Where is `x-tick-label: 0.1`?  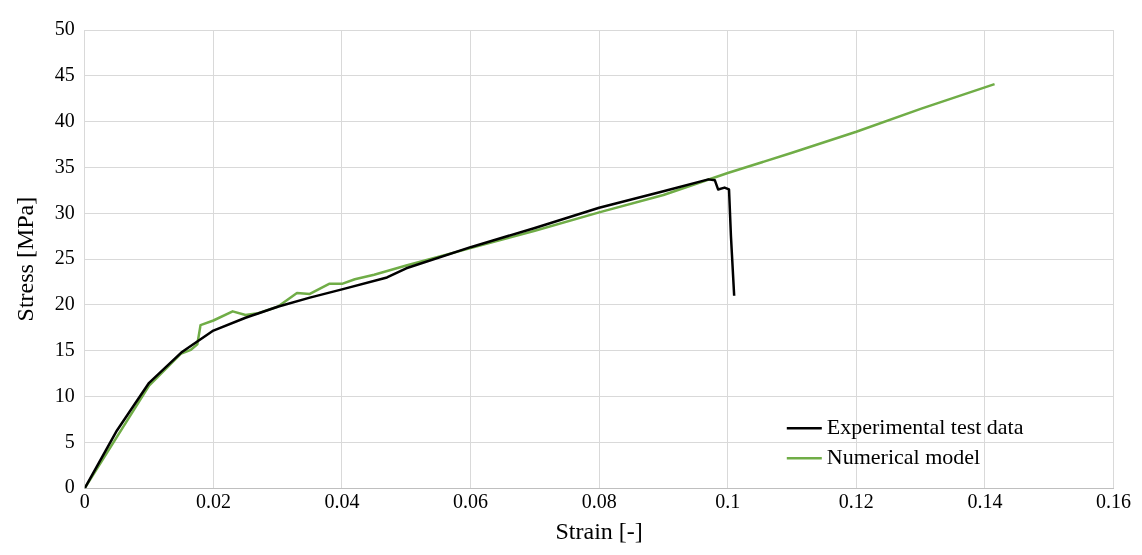
x-tick-label: 0.1 is located at coordinates (728, 501).